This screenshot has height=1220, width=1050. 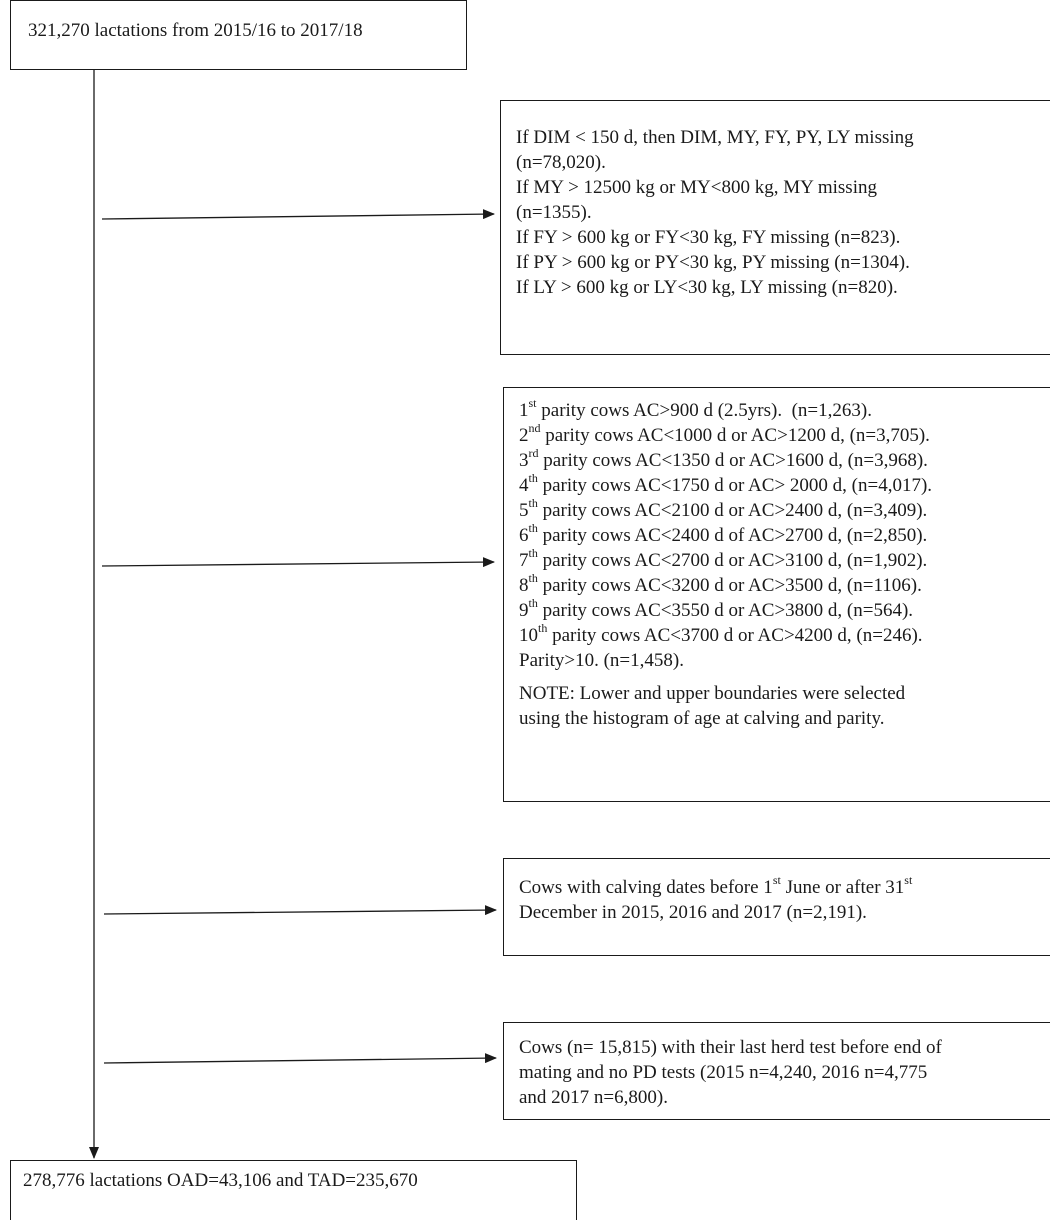 I want to click on parity-number: 5, so click(x=524, y=510).